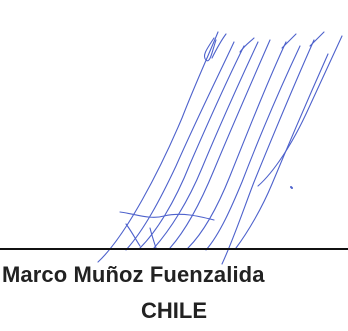 The width and height of the screenshot is (348, 331). I want to click on signature-line, so click(174, 249).